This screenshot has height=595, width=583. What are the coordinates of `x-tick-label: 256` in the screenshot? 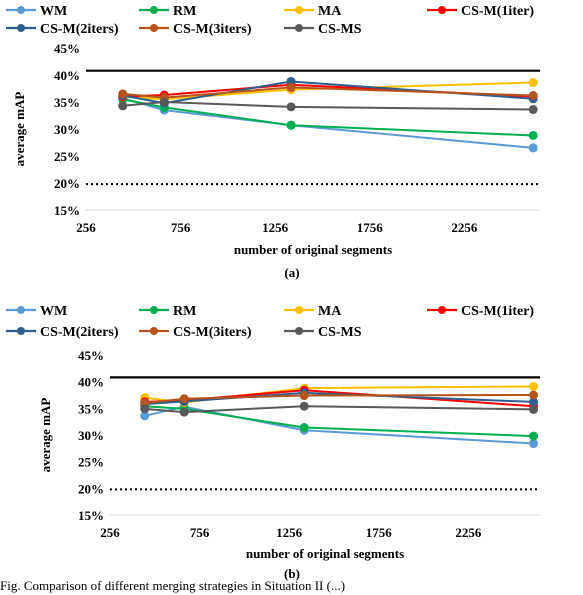 It's located at (86, 227).